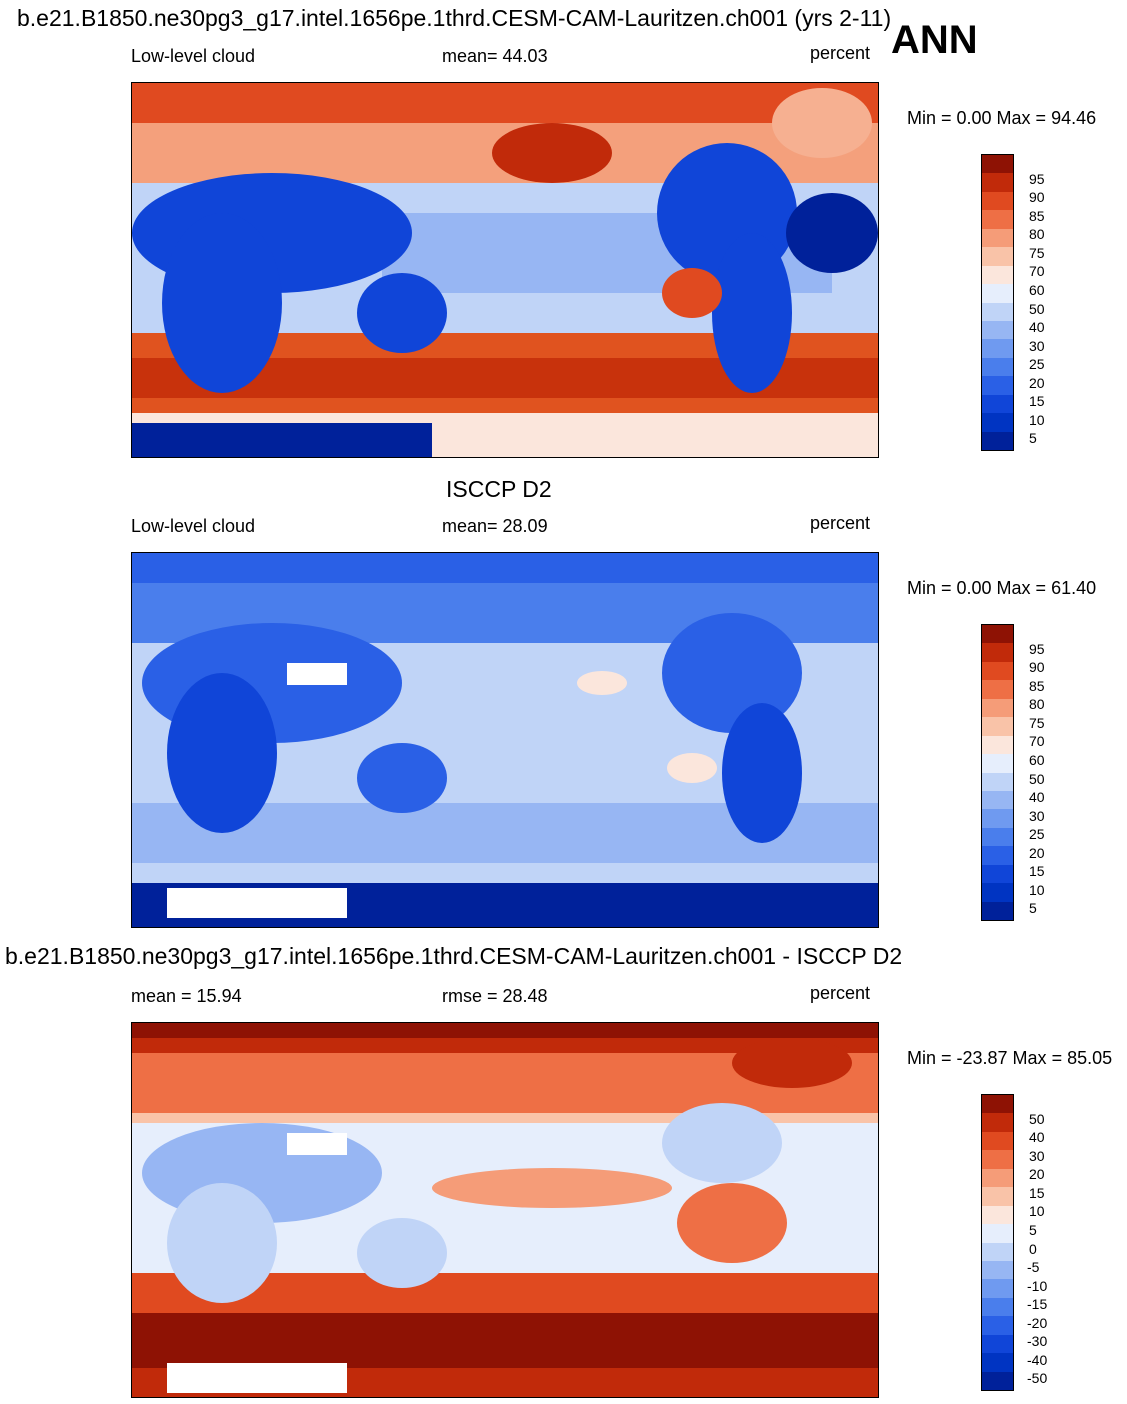 The image size is (1127, 1404). What do you see at coordinates (934, 40) in the screenshot?
I see `season-label: ANN` at bounding box center [934, 40].